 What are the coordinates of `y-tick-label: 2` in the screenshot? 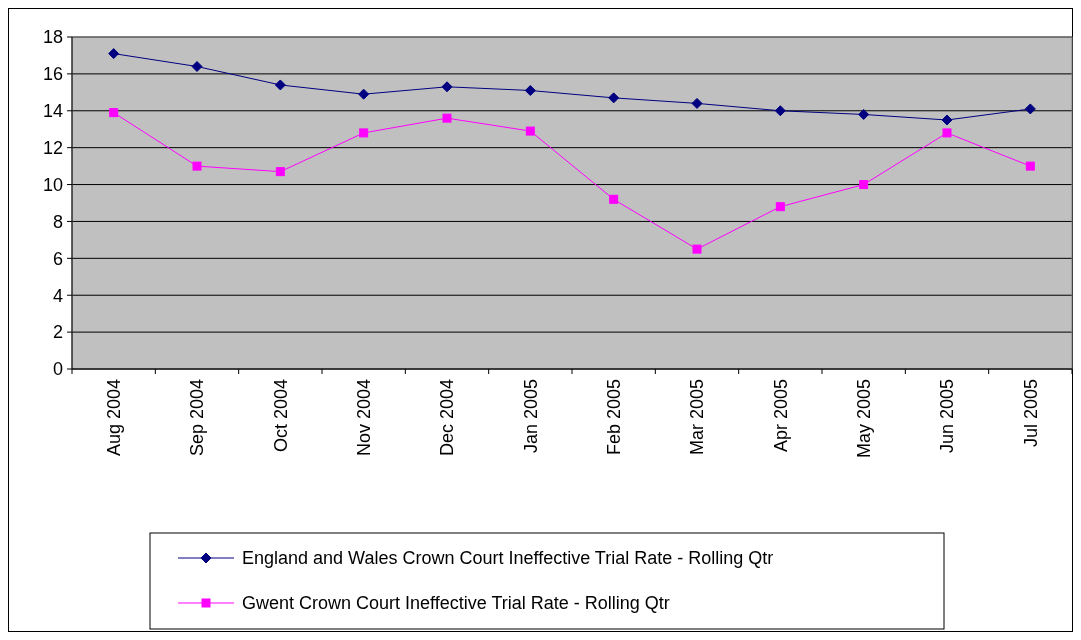 It's located at (57, 332).